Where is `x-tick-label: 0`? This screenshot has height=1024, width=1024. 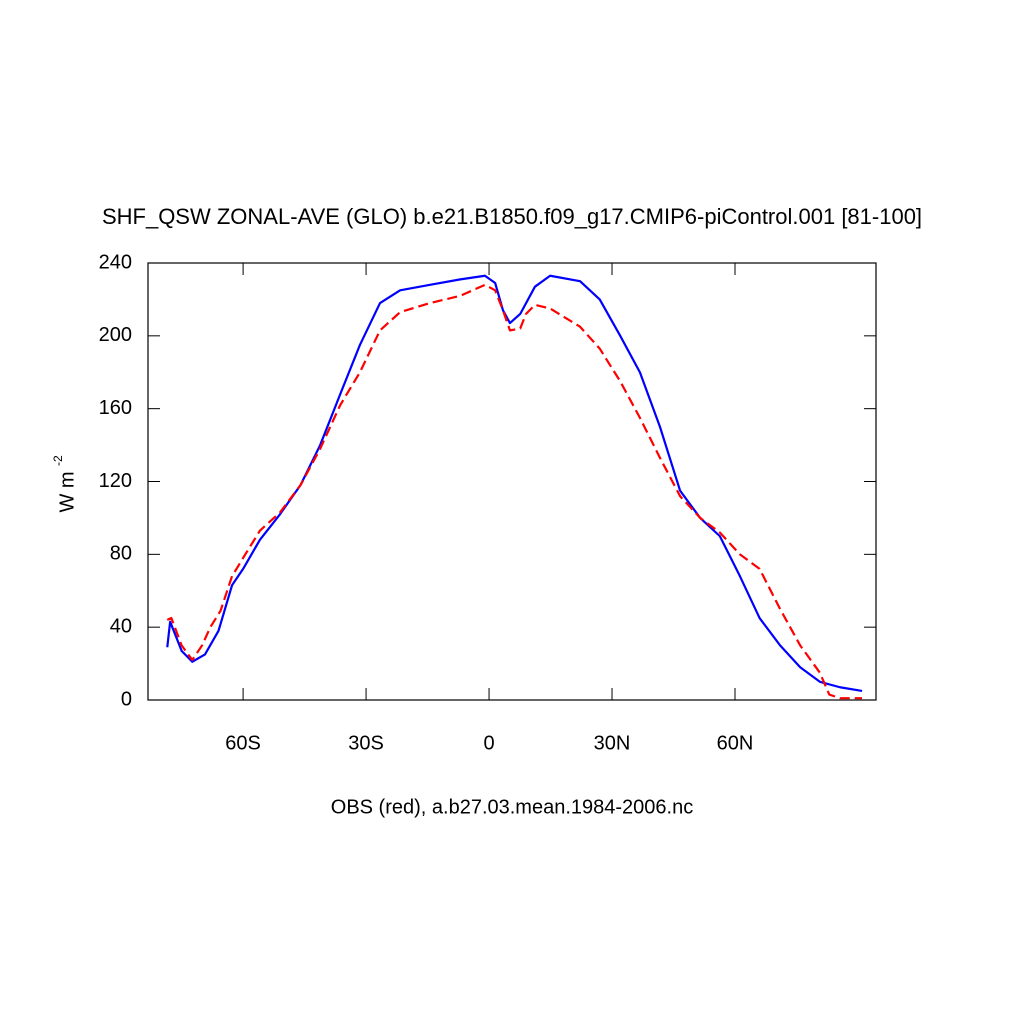 x-tick-label: 0 is located at coordinates (488, 743).